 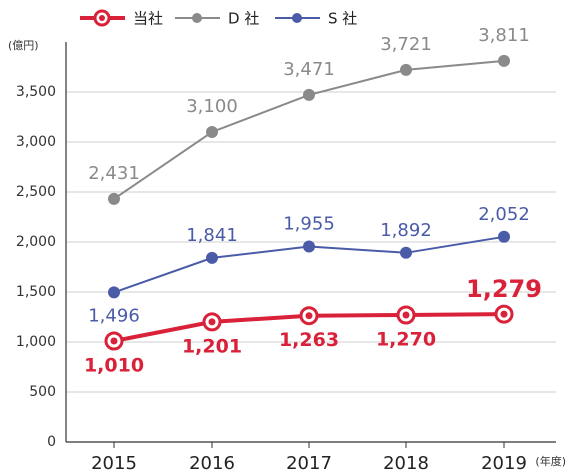 What do you see at coordinates (51, 442) in the screenshot?
I see `y-tick-label: 0` at bounding box center [51, 442].